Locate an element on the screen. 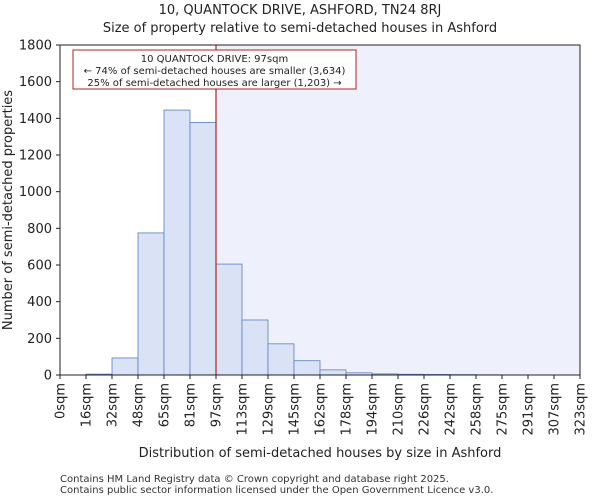 The height and width of the screenshot is (500, 600). bar-162sqm is located at coordinates (333, 372).